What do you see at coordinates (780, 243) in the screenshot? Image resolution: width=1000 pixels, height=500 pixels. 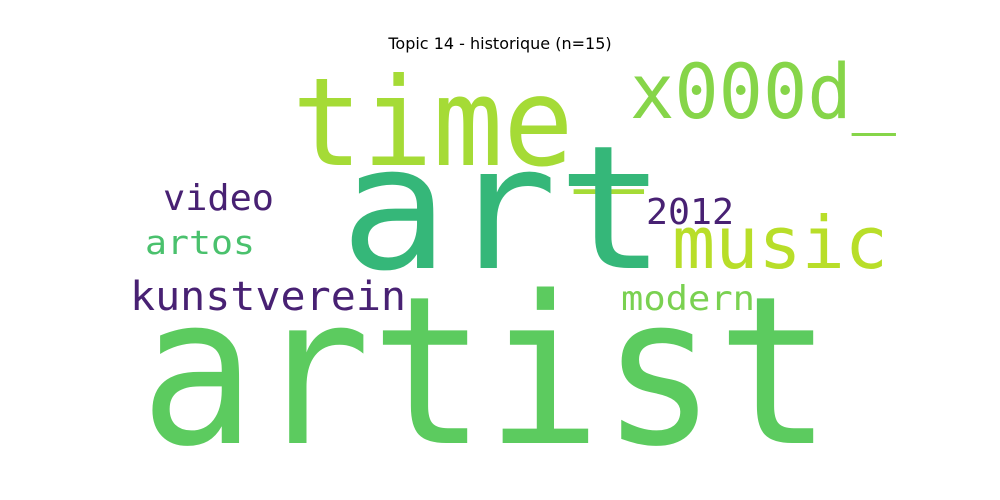 I see `word-music: music` at bounding box center [780, 243].